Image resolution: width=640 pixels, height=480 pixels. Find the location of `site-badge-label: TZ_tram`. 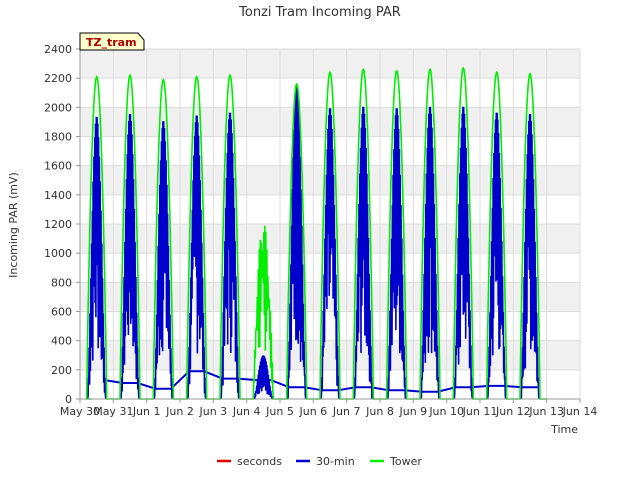

site-badge-label: TZ_tram is located at coordinates (111, 42).